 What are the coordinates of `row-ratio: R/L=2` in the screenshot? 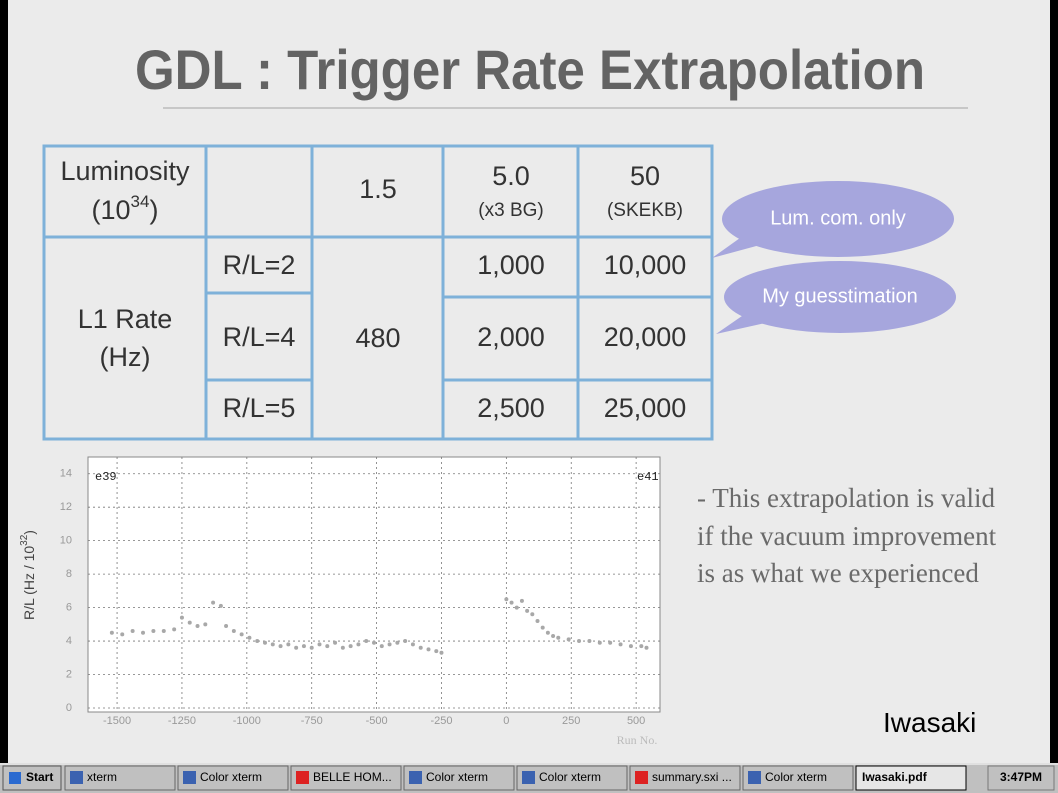 It's located at (259, 265).